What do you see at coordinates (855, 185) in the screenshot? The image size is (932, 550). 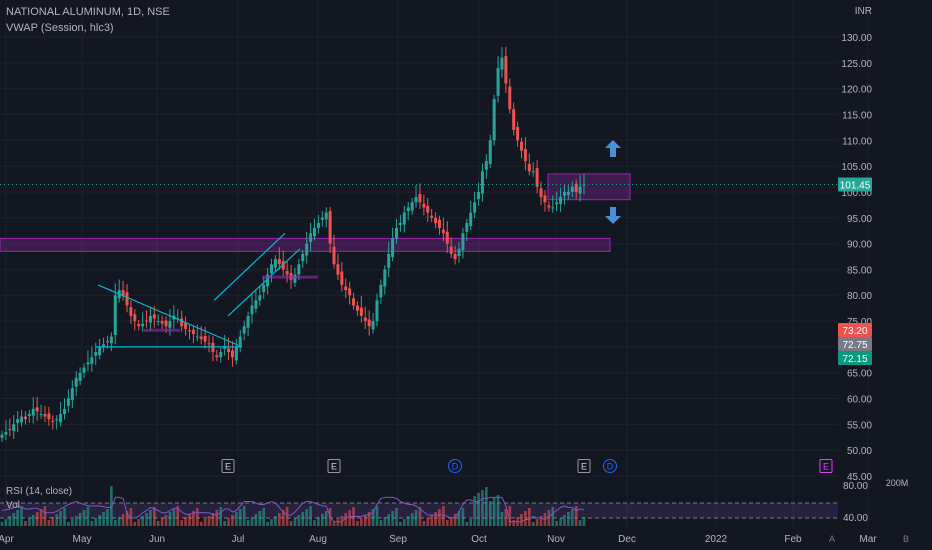 I see `last-price-label: 101.45` at bounding box center [855, 185].